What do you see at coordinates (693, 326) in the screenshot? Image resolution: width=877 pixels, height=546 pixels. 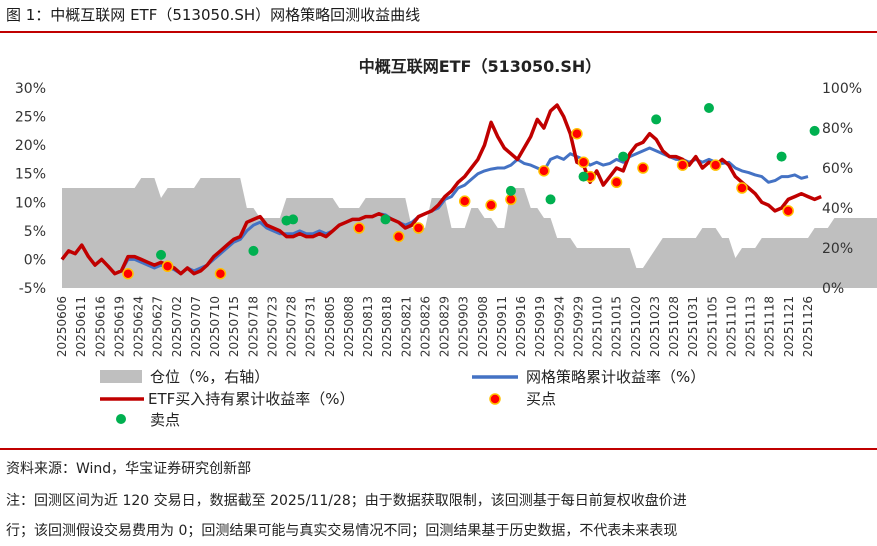 I see `x-tick-label: 20251031` at bounding box center [693, 326].